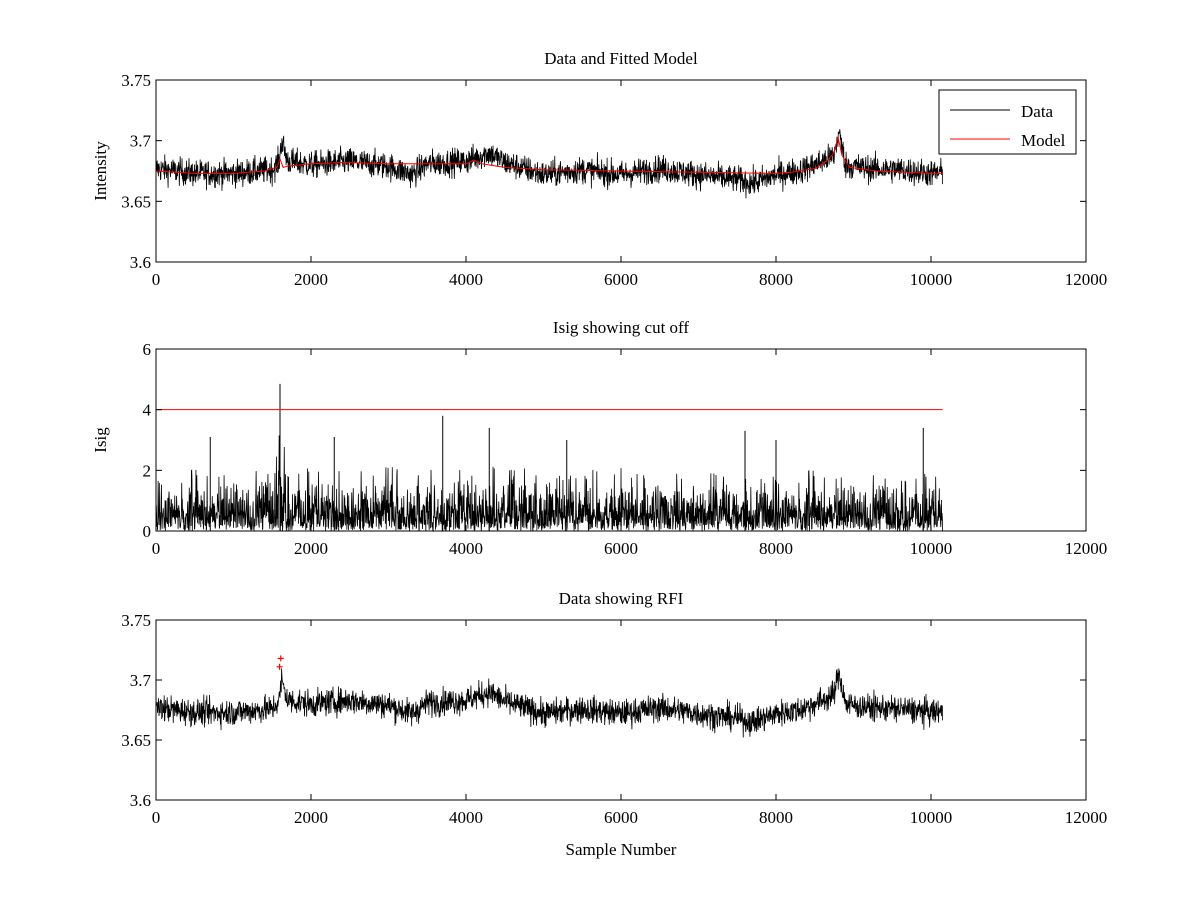  I want to click on y-axis-label: Isig, so click(100, 440).